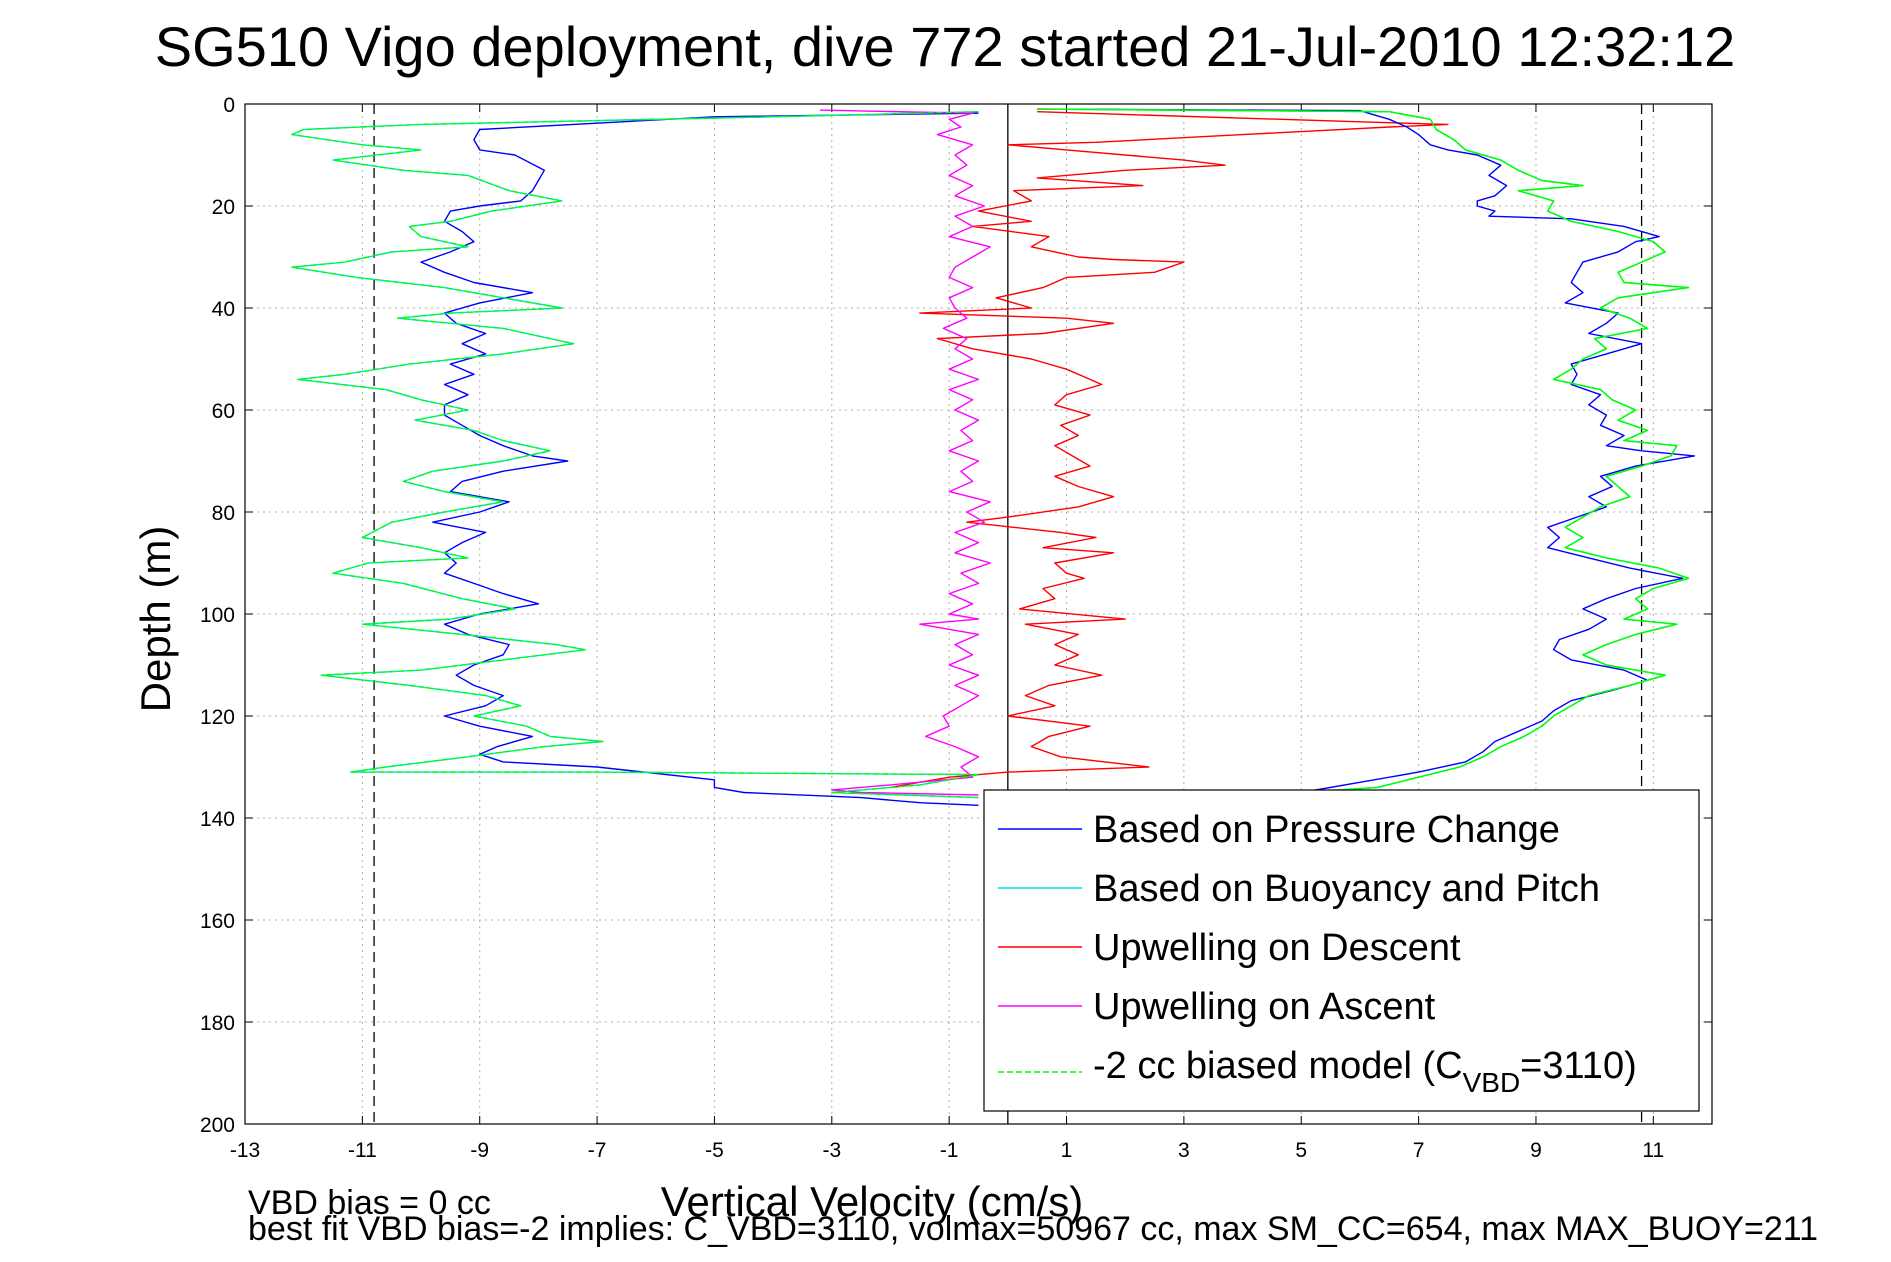 Image resolution: width=1891 pixels, height=1262 pixels. Describe the element at coordinates (223, 513) in the screenshot. I see `y-tick-label: 80` at that location.